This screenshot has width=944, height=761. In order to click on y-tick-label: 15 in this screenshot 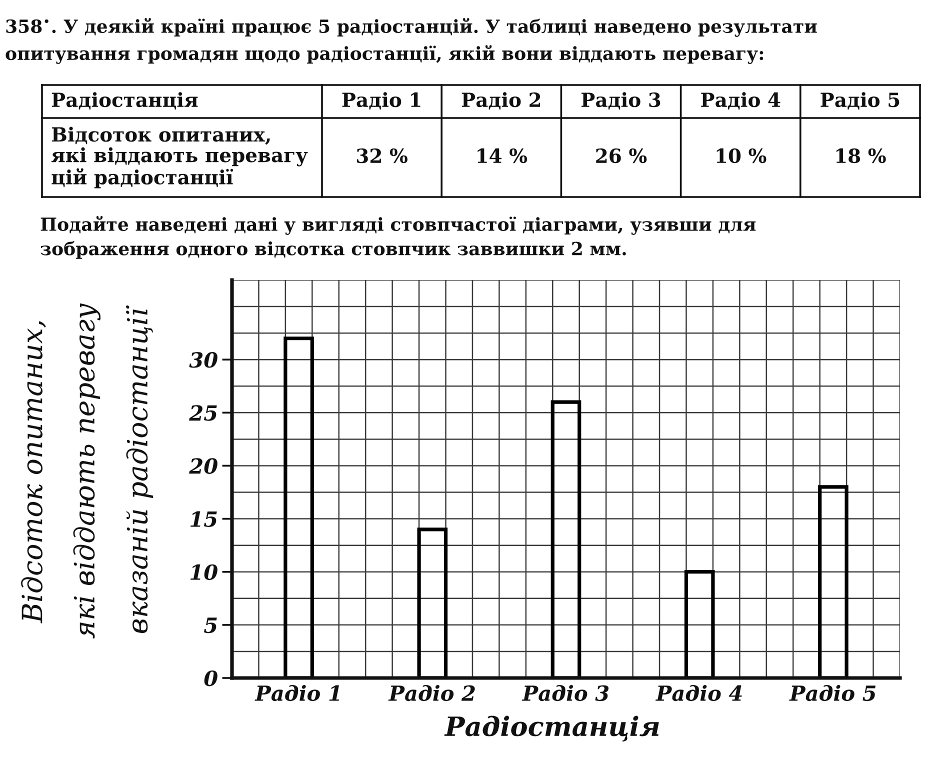, I will do `click(203, 519)`.